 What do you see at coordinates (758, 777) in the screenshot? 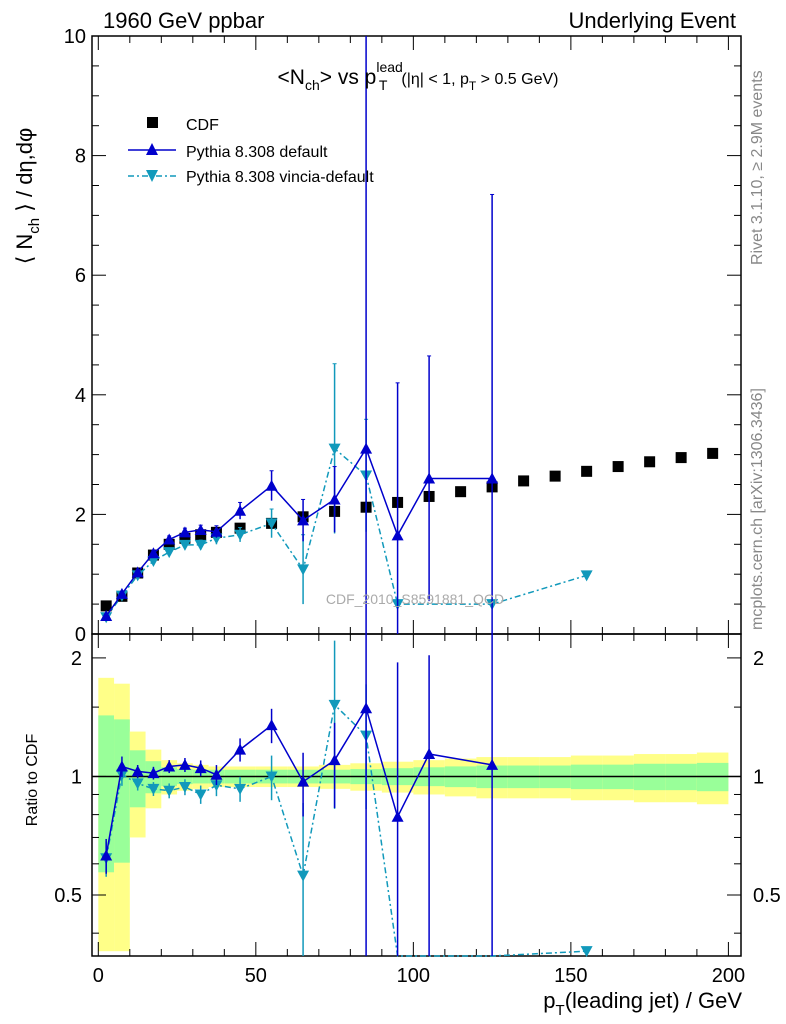
I see `ratio-y-tick-label-right: 1` at bounding box center [758, 777].